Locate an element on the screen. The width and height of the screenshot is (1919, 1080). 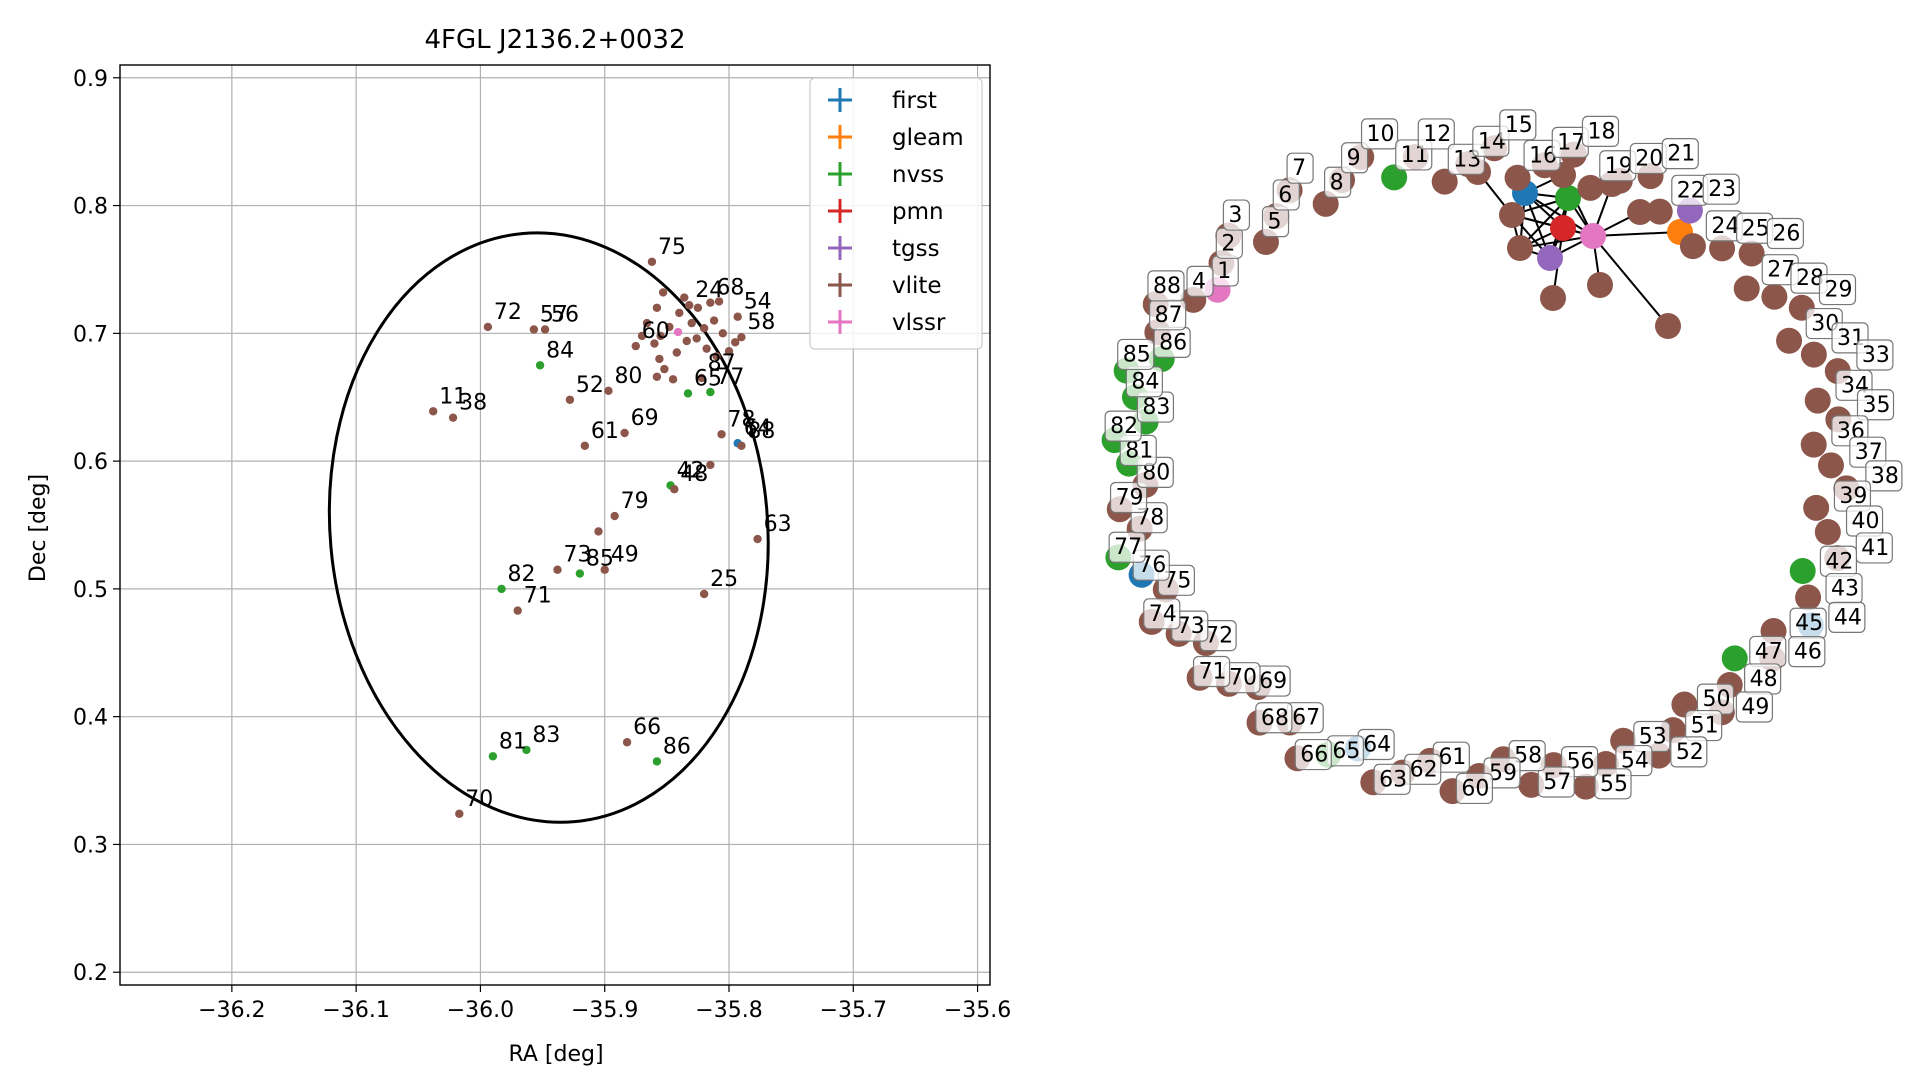
point-label: 56 is located at coordinates (565, 315).